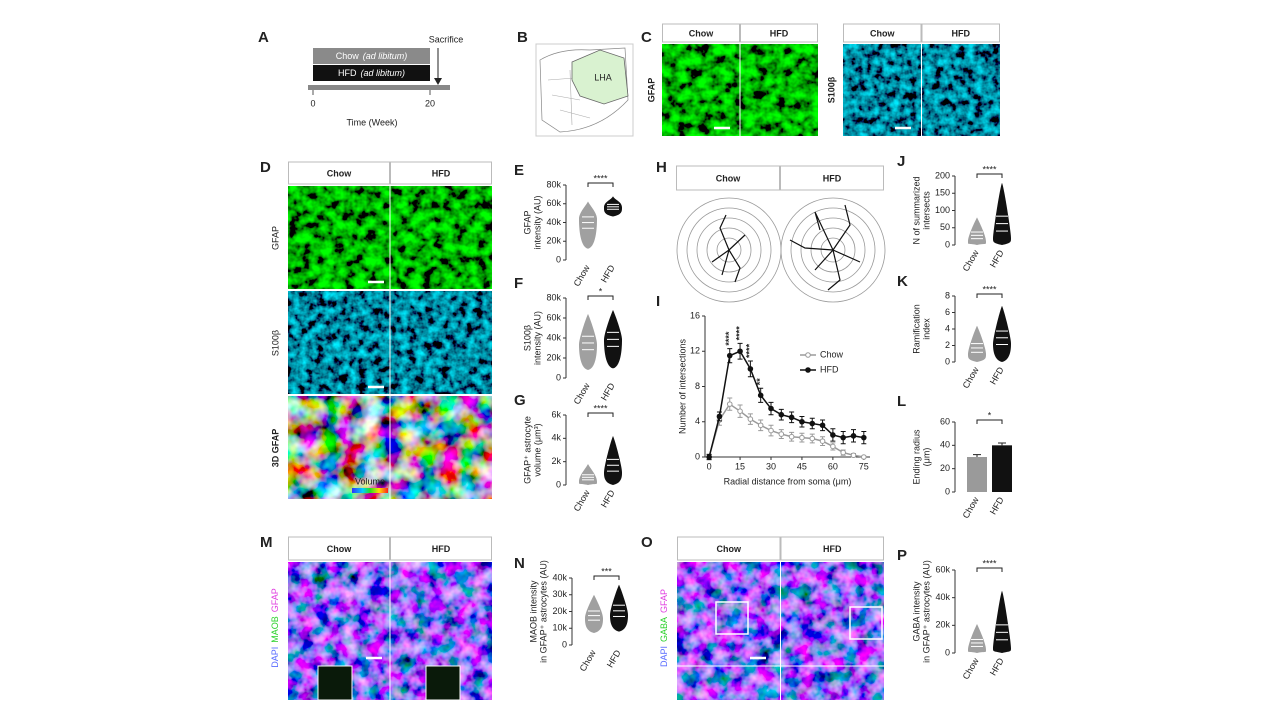  I want to click on significance: *, so click(601, 291).